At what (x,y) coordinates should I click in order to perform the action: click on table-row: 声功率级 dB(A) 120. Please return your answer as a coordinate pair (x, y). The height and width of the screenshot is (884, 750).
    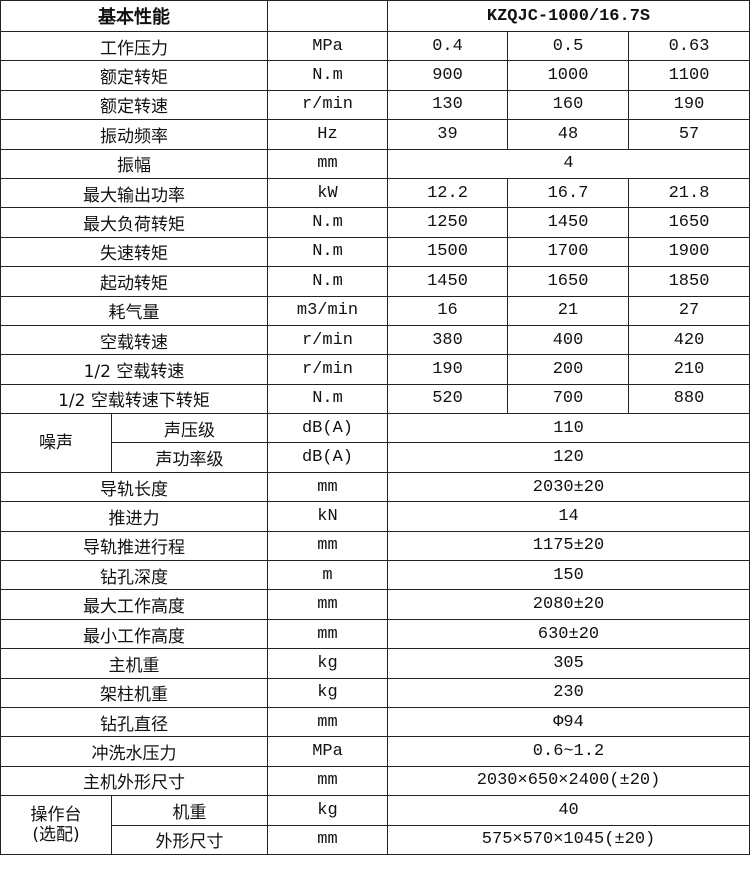
    Looking at the image, I should click on (375, 457).